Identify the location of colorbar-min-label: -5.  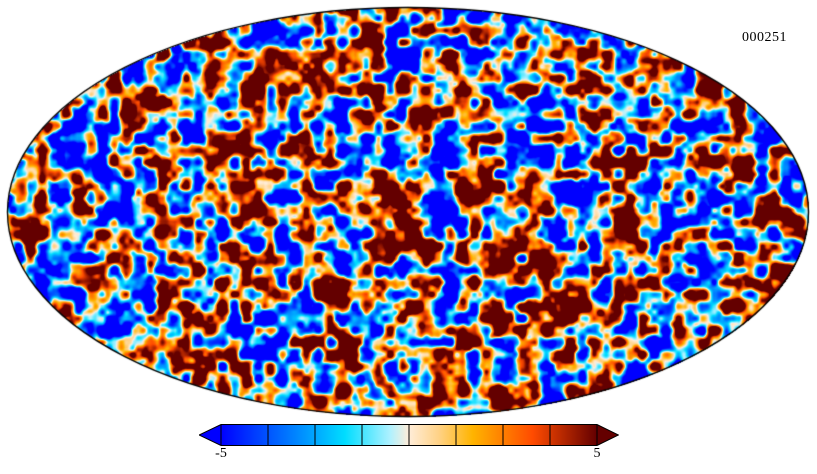
(221, 453).